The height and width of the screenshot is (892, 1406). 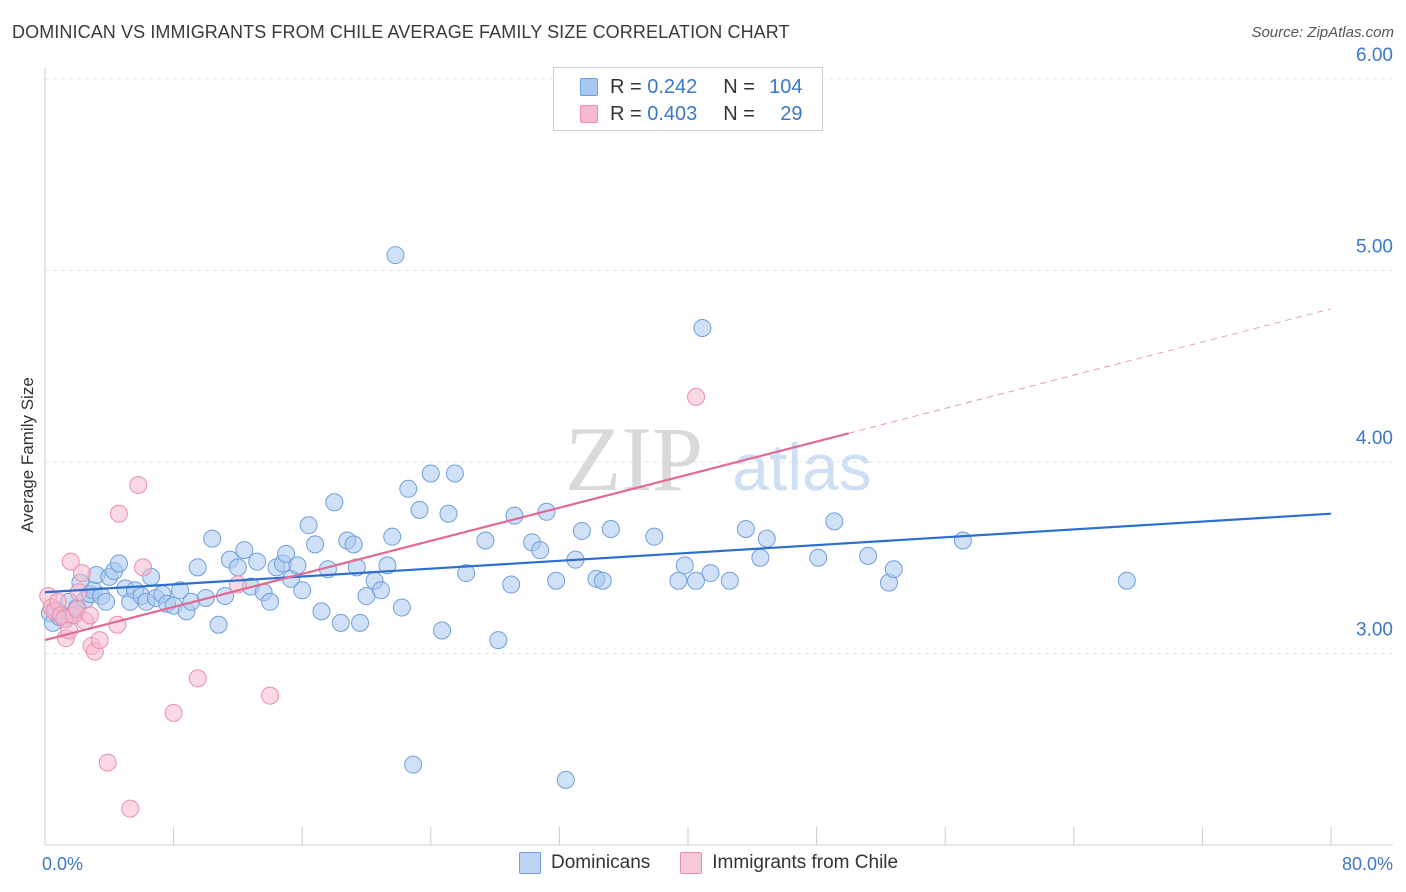 I want to click on y-tick-label: 3.00, so click(x=1374, y=630).